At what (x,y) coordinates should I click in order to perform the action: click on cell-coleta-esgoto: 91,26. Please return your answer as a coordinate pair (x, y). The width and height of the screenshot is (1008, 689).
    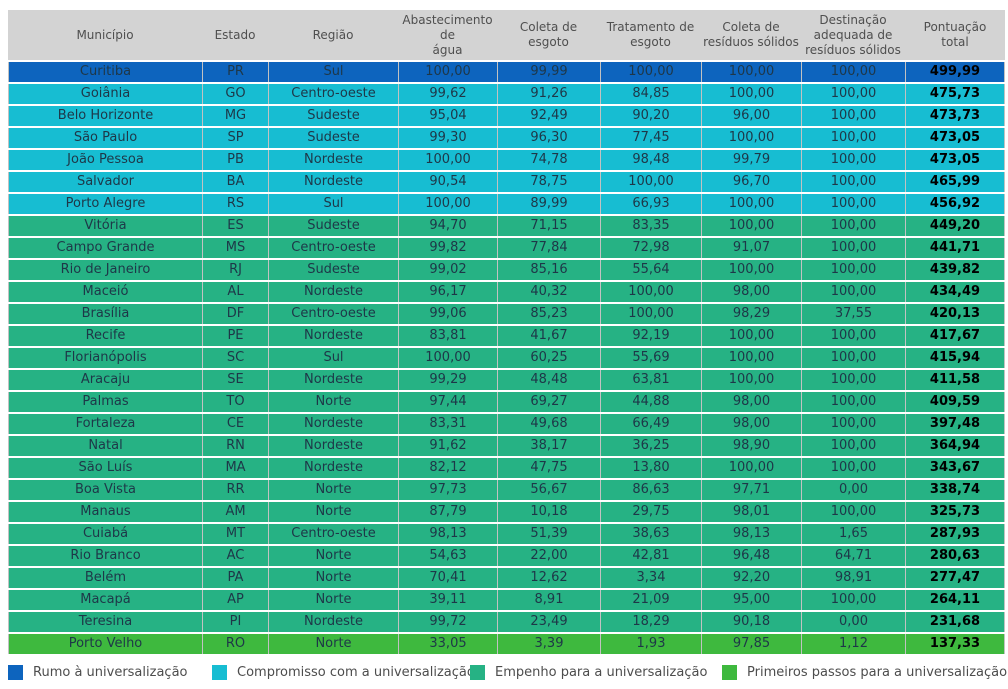
    Looking at the image, I should click on (548, 94).